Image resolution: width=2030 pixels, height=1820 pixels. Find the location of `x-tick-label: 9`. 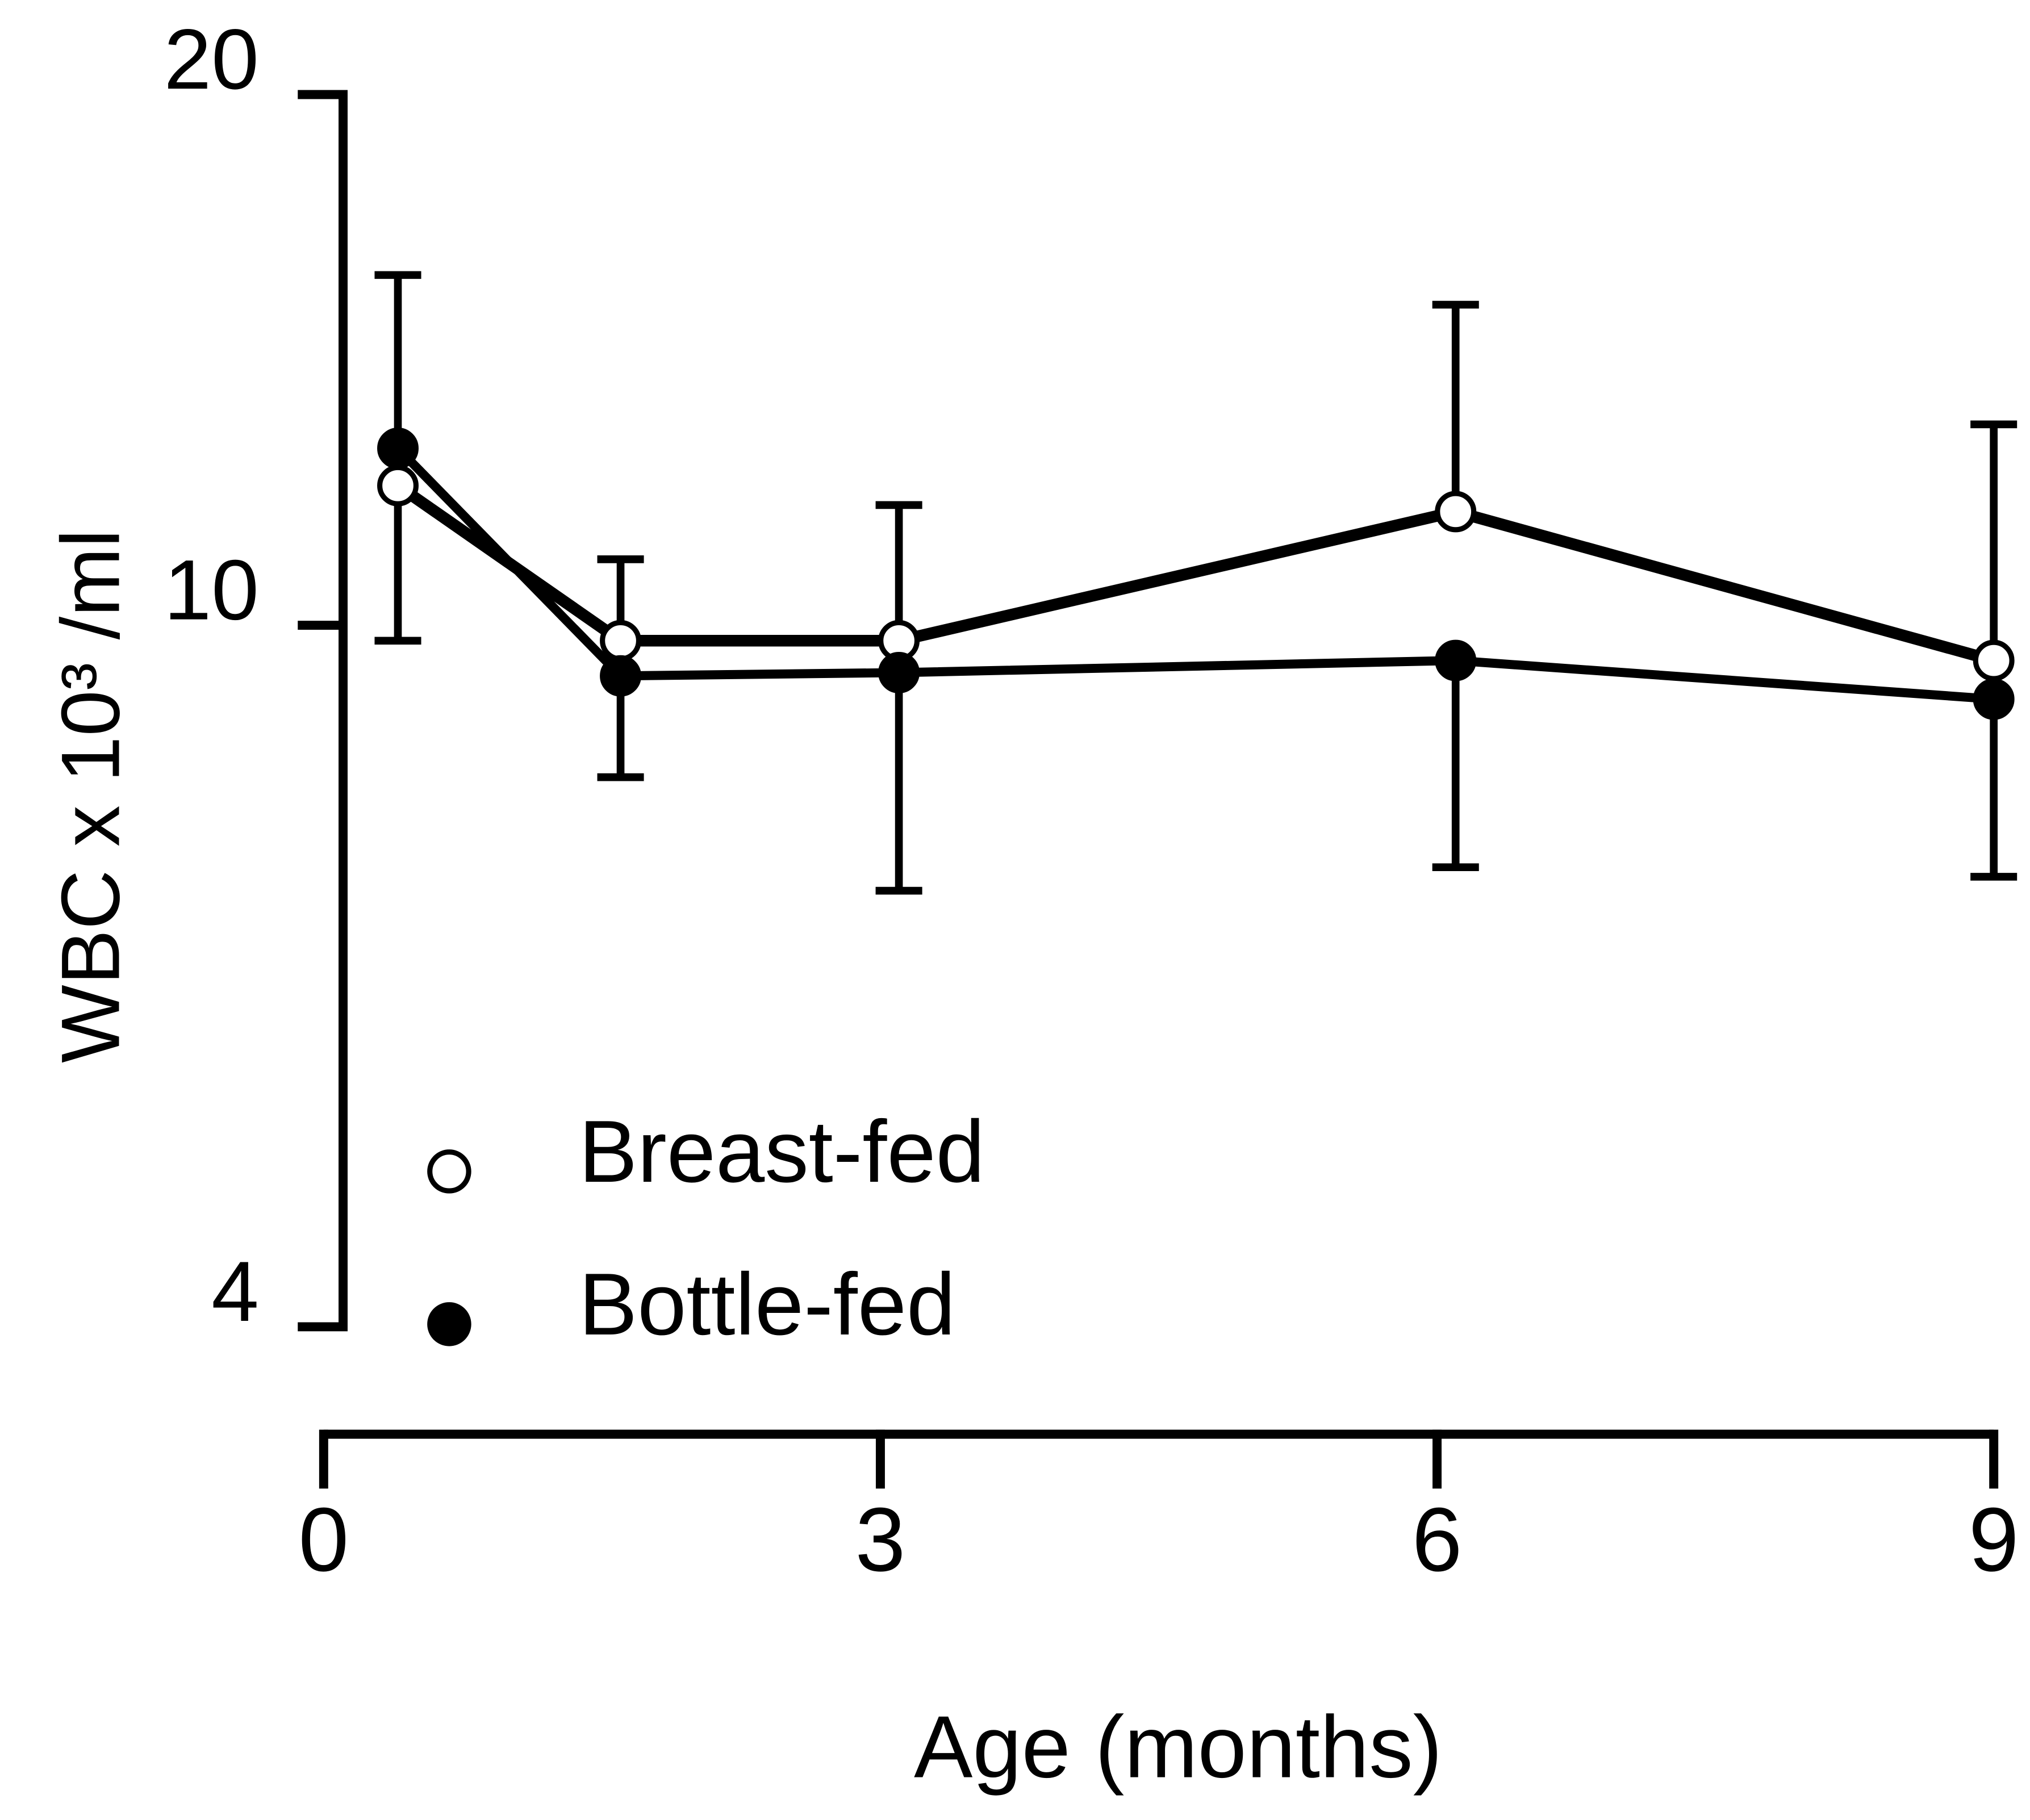

x-tick-label: 9 is located at coordinates (1994, 1539).